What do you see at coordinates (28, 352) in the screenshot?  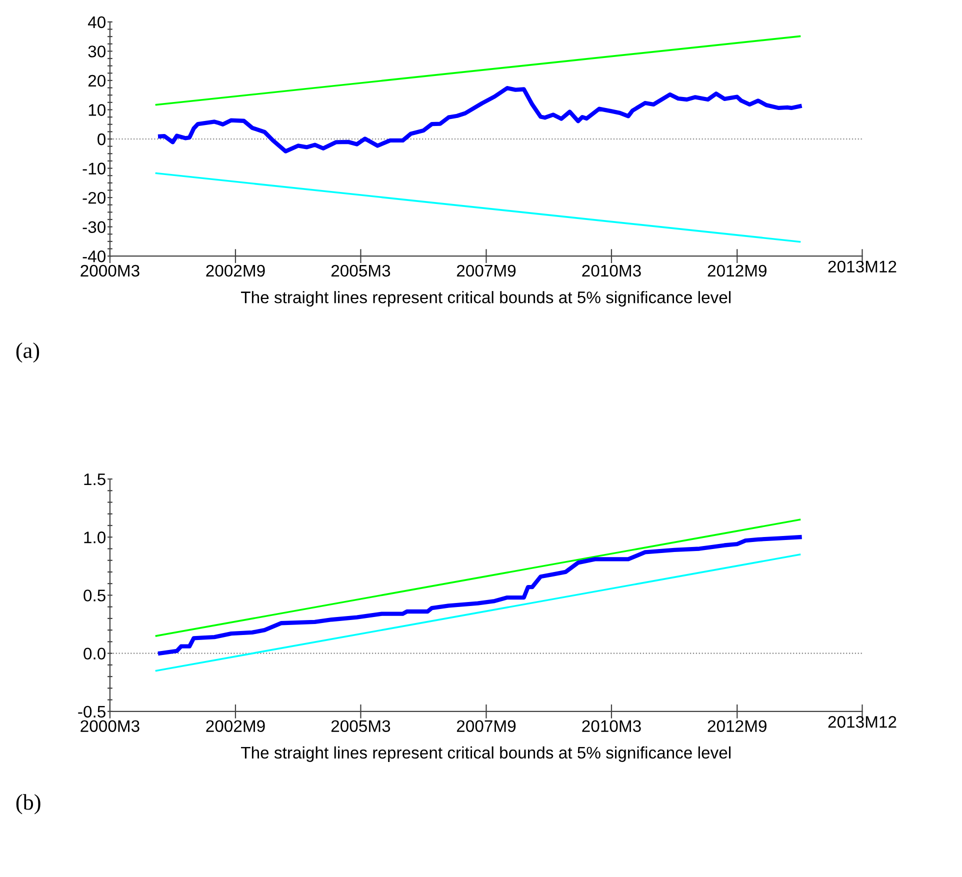 I see `text: (a)` at bounding box center [28, 352].